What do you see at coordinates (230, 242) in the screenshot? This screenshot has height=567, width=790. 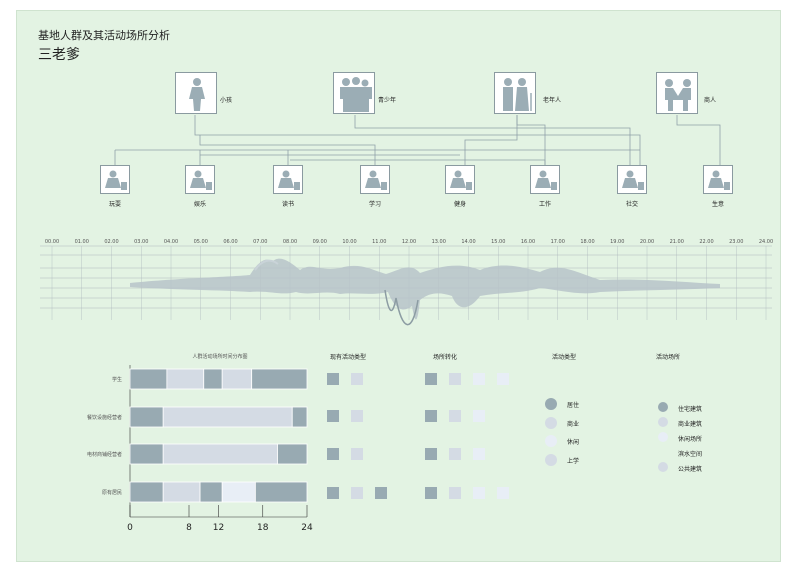 I see `time-tick: 06.00` at bounding box center [230, 242].